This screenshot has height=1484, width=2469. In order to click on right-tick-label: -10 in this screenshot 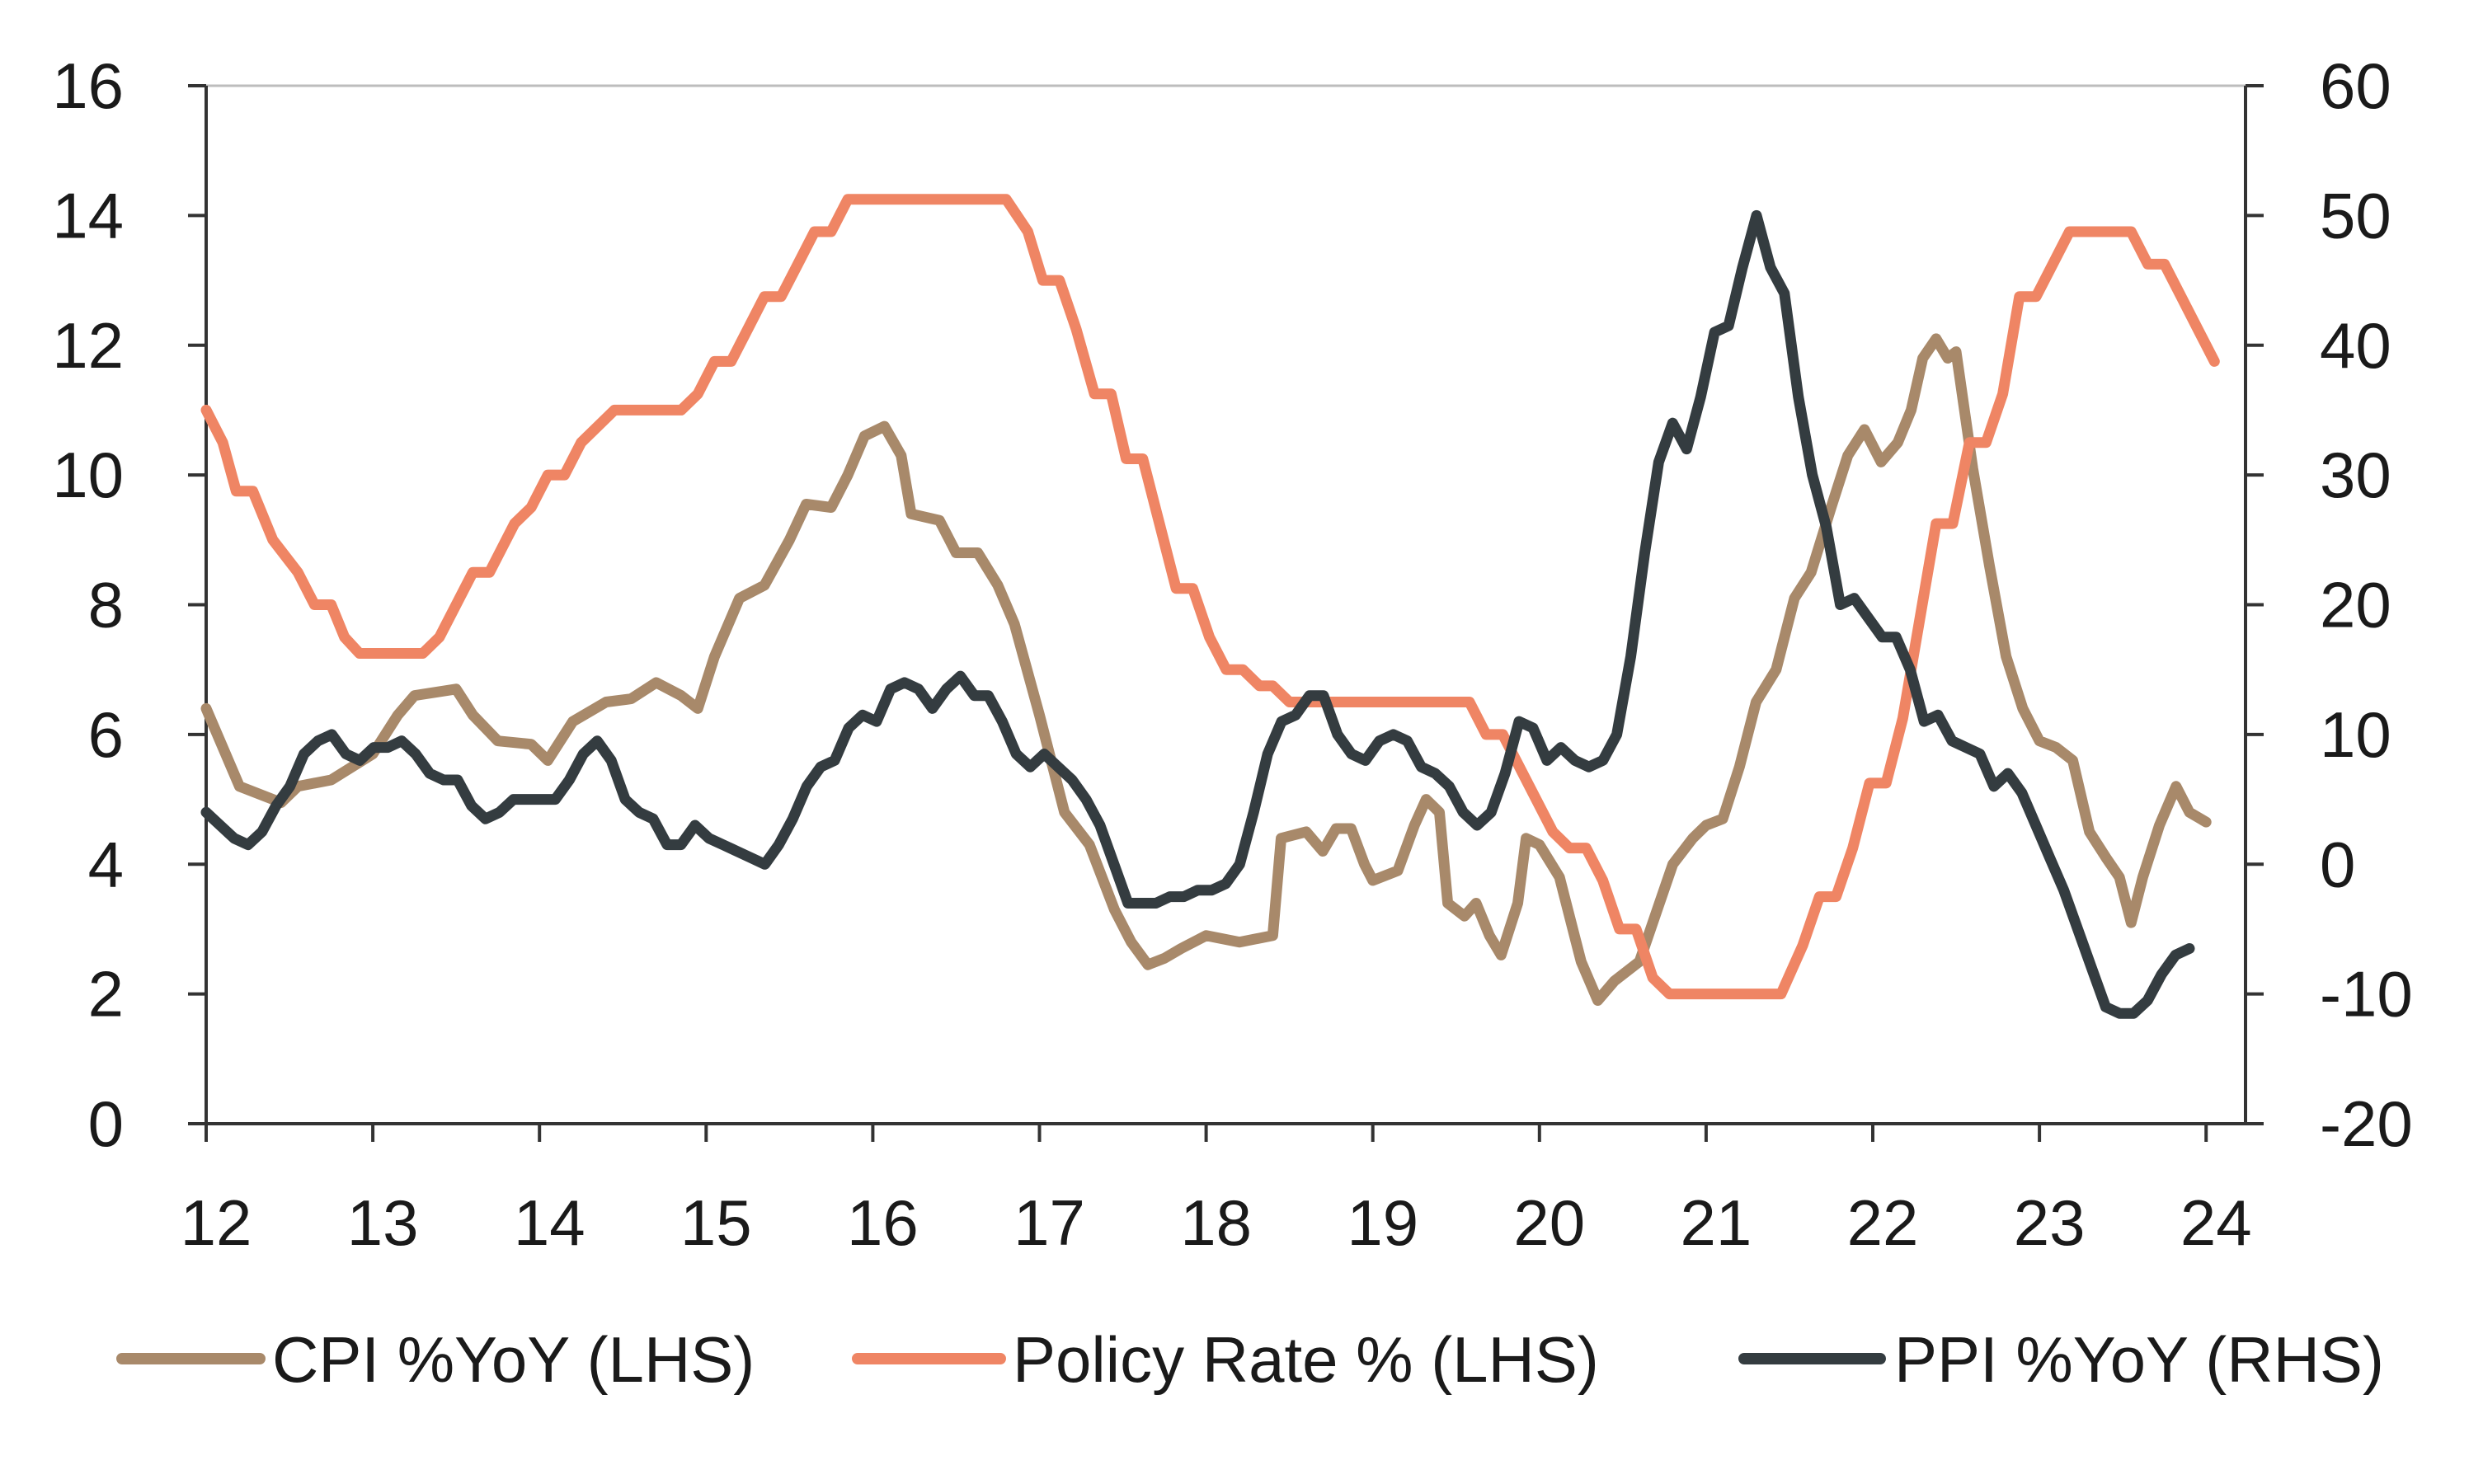, I will do `click(2366, 994)`.